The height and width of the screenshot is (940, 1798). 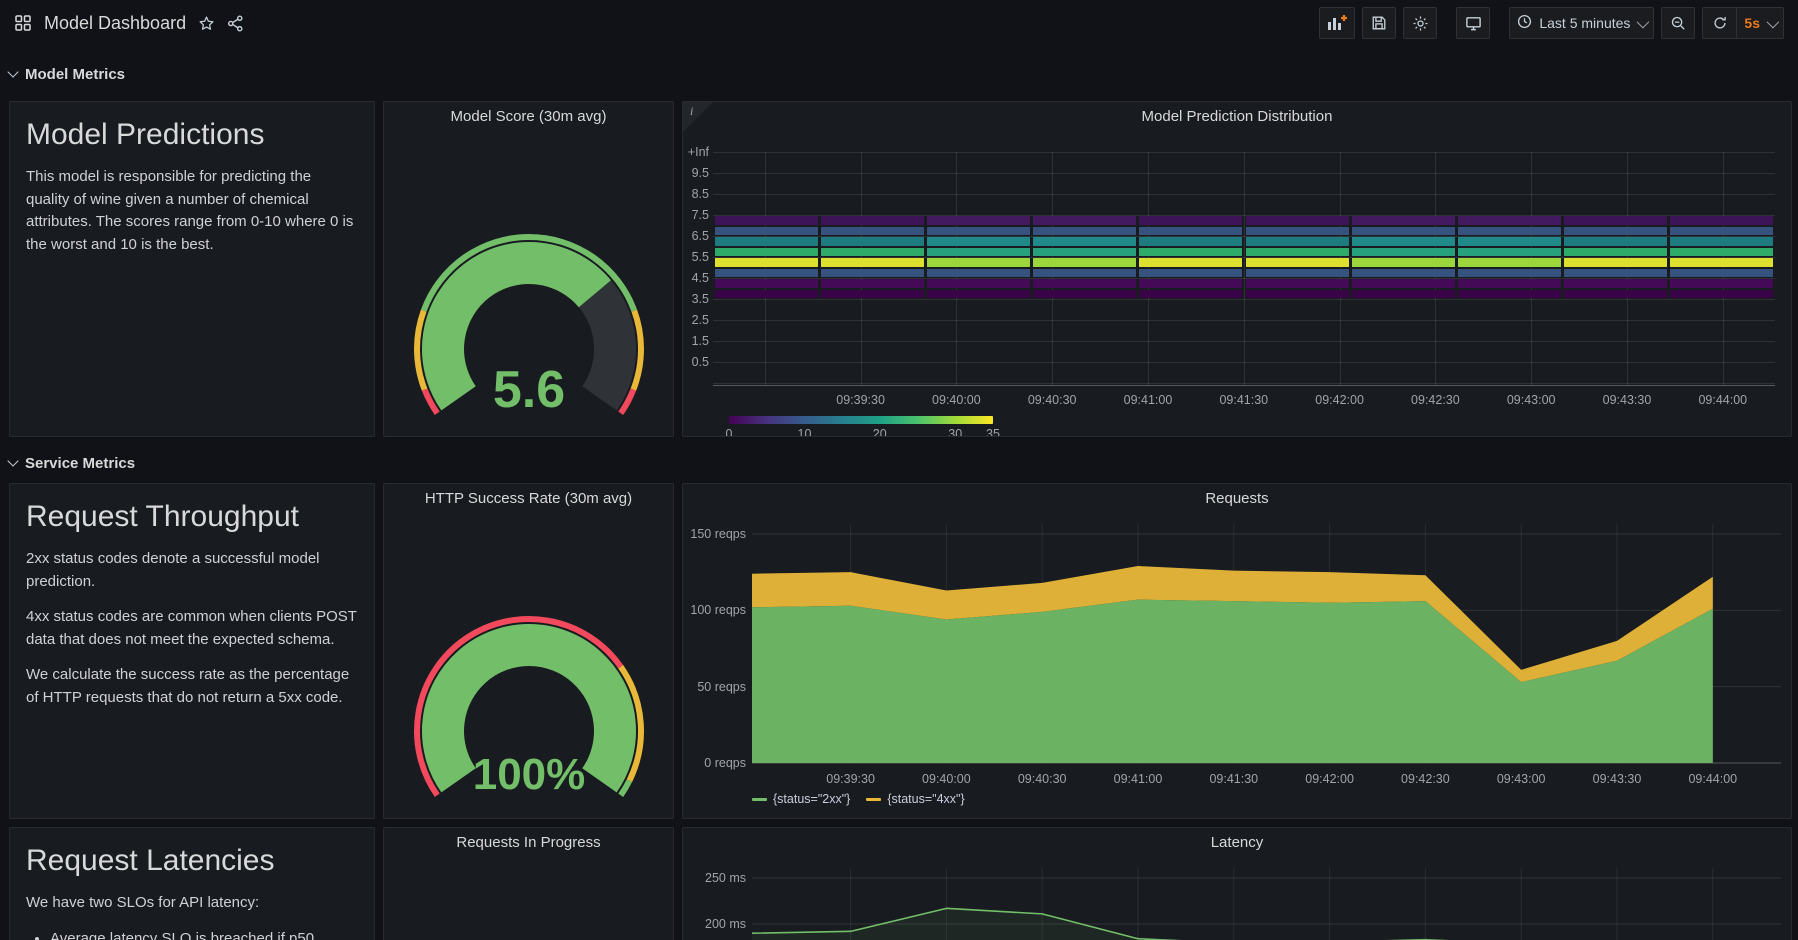 I want to click on latency-chart: 250 ms 200 ms, so click(x=1237, y=884).